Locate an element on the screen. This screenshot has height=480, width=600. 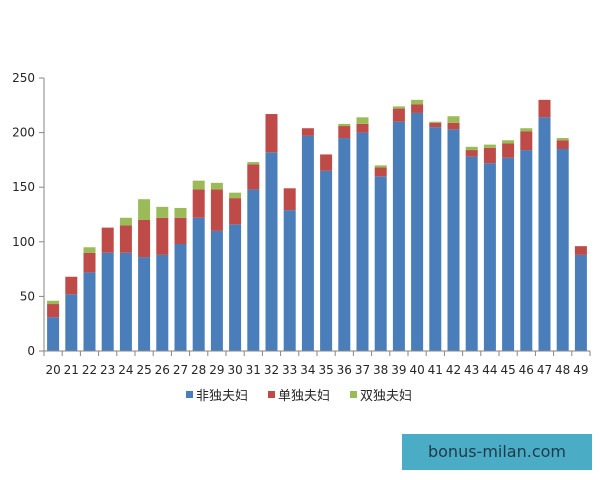
y-axis: 0 50 100 150 200 250 is located at coordinates (28, 214).